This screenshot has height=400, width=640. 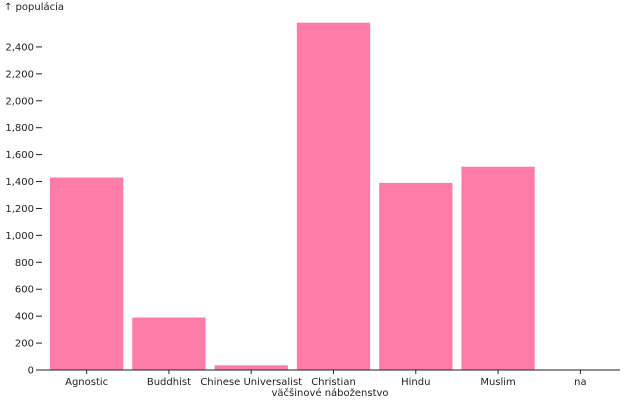 I want to click on x-tick-label: na, so click(x=580, y=382).